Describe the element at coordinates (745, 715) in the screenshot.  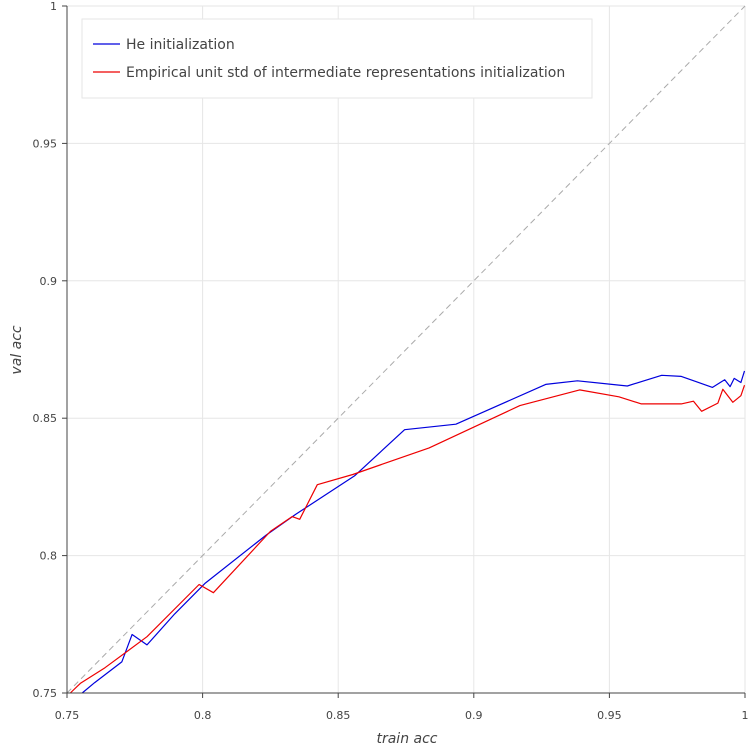
I see `x-tick-label: 1` at that location.